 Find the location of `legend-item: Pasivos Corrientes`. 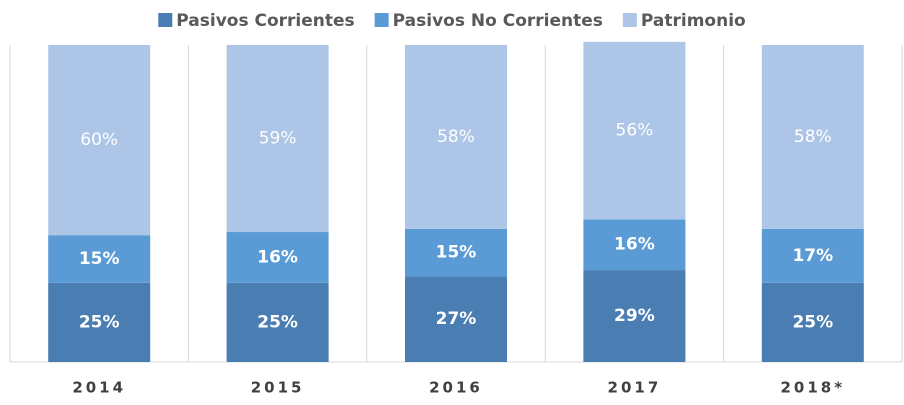

legend-item: Pasivos Corrientes is located at coordinates (256, 21).